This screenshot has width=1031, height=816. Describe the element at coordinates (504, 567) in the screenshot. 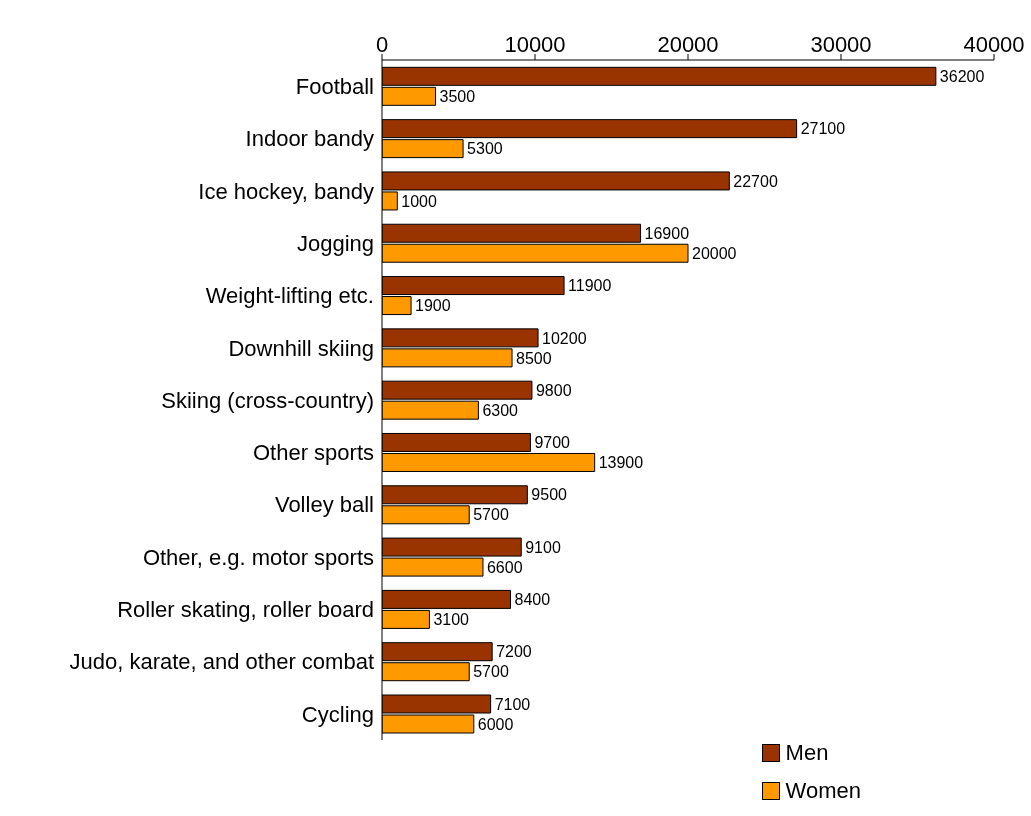

I see `data-label: 6600` at that location.